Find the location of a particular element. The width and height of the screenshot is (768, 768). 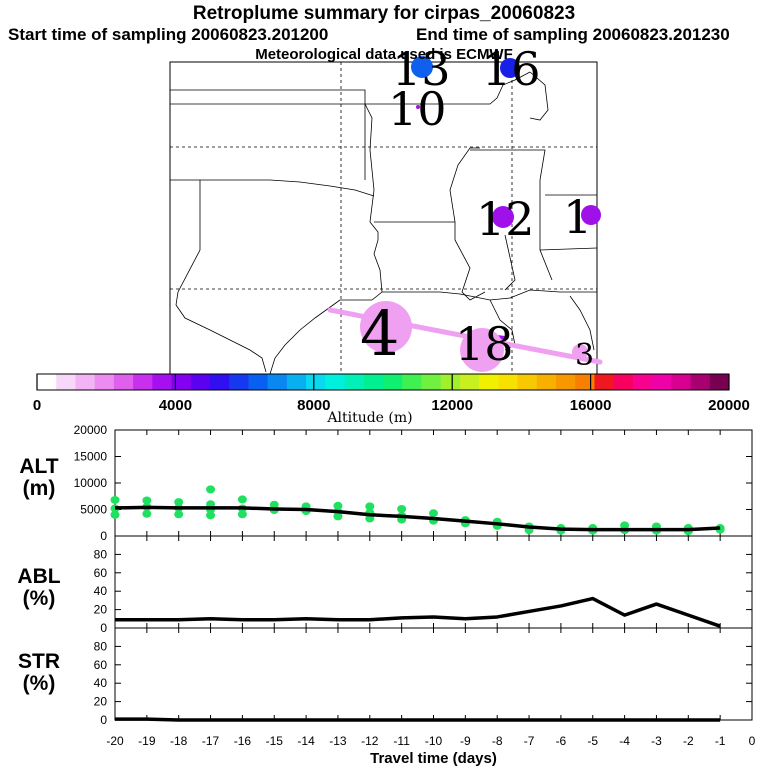

colorbar-tick-label: 0 is located at coordinates (37, 405).